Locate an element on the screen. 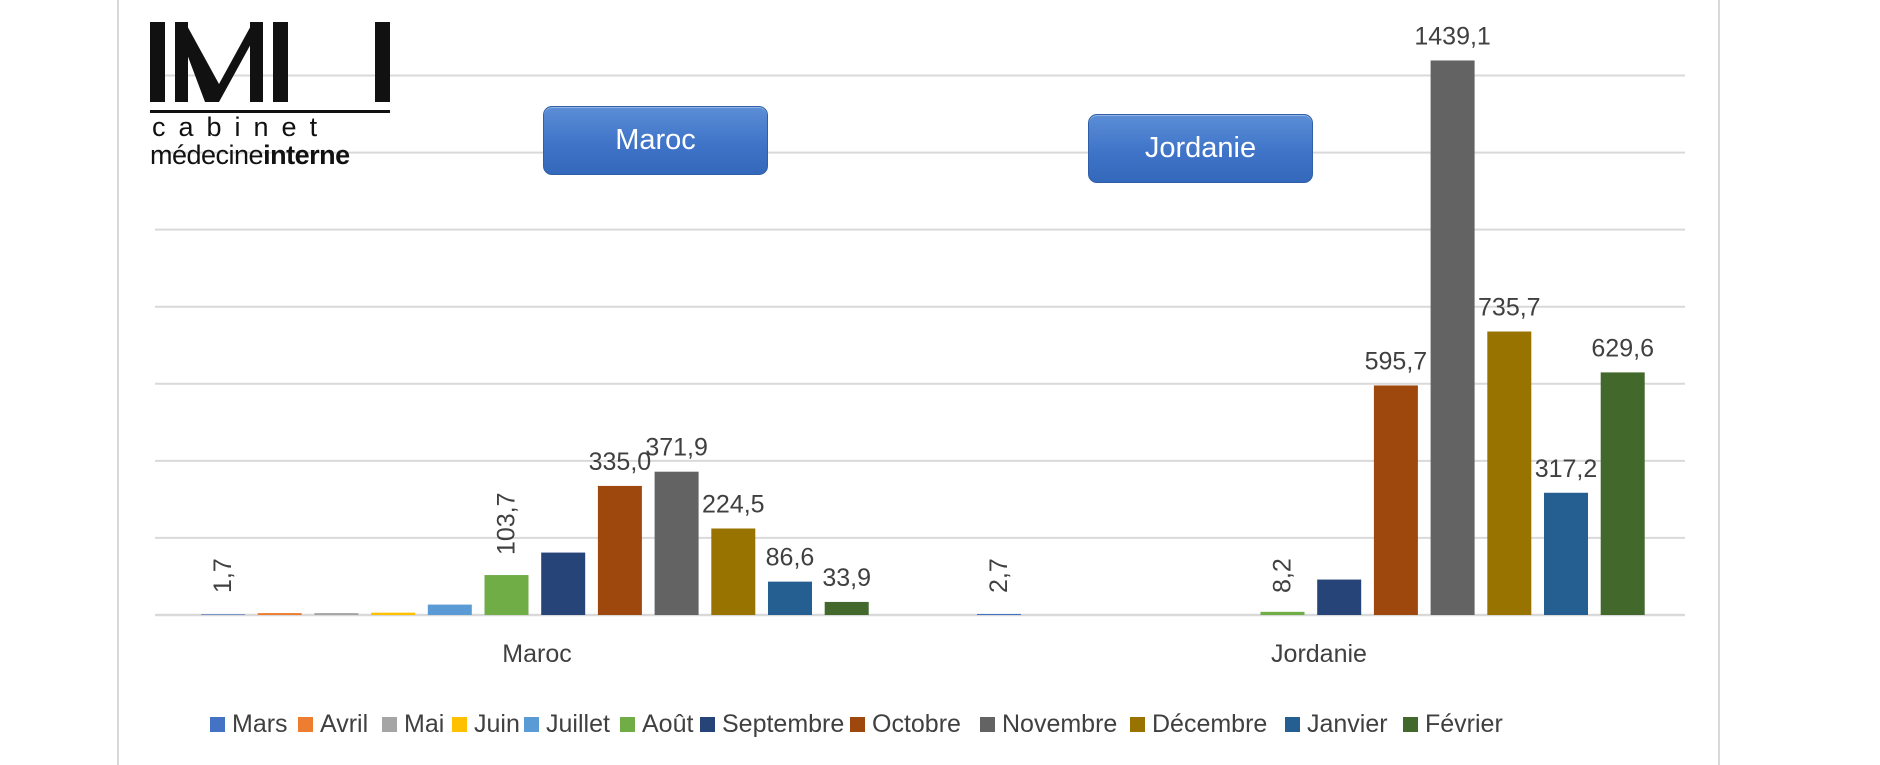  data-label: 103,7 is located at coordinates (507, 523).